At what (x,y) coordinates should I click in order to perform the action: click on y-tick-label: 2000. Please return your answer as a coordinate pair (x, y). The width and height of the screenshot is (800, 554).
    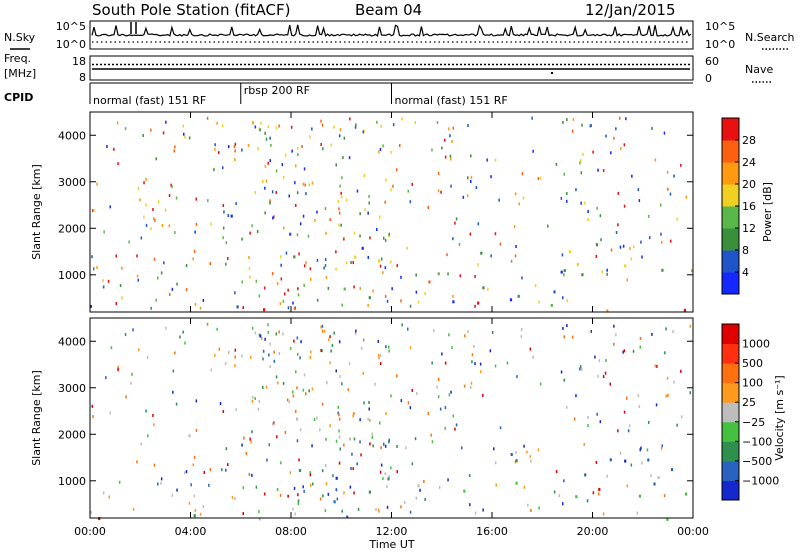
    Looking at the image, I should click on (72, 434).